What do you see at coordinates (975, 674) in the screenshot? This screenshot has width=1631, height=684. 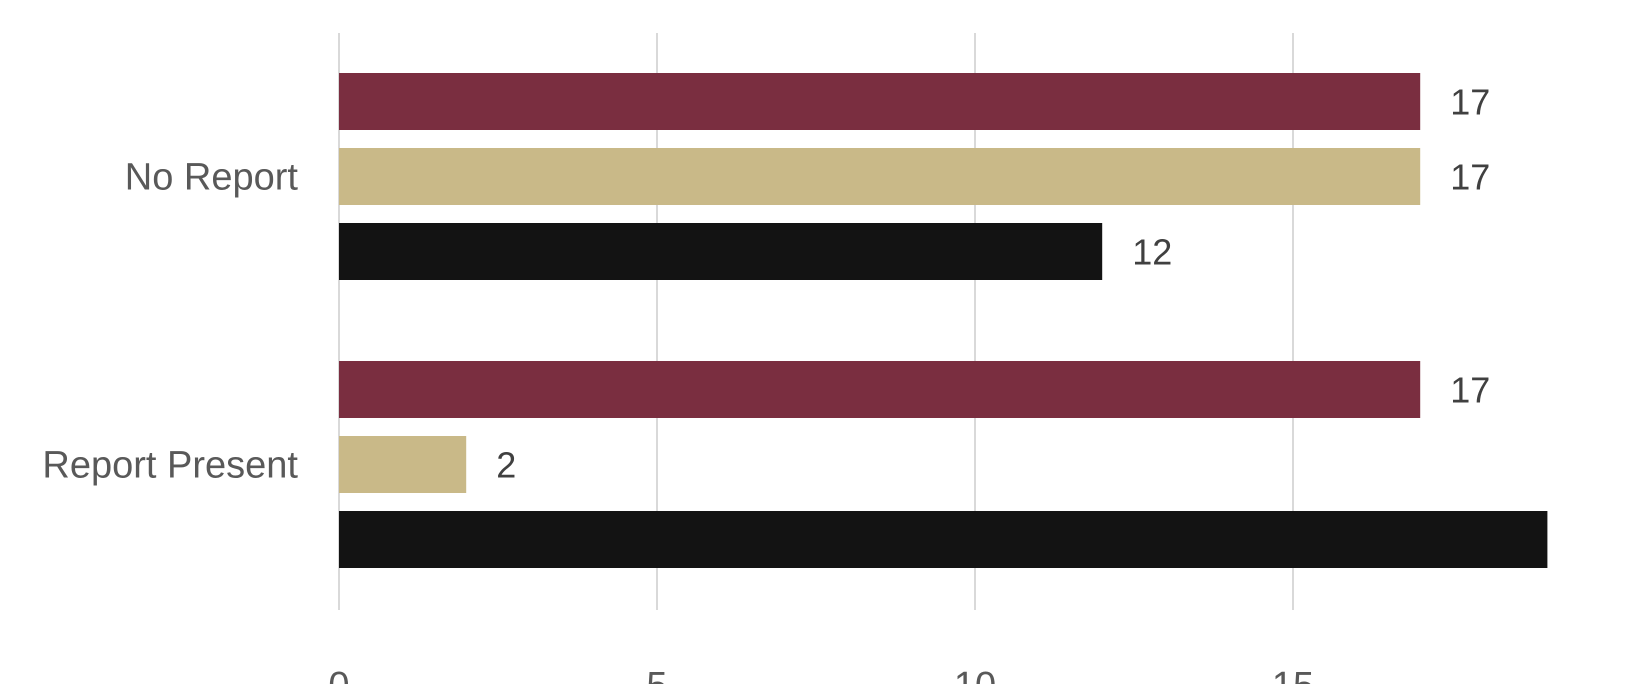 I see `x-tick-label: 10` at bounding box center [975, 674].